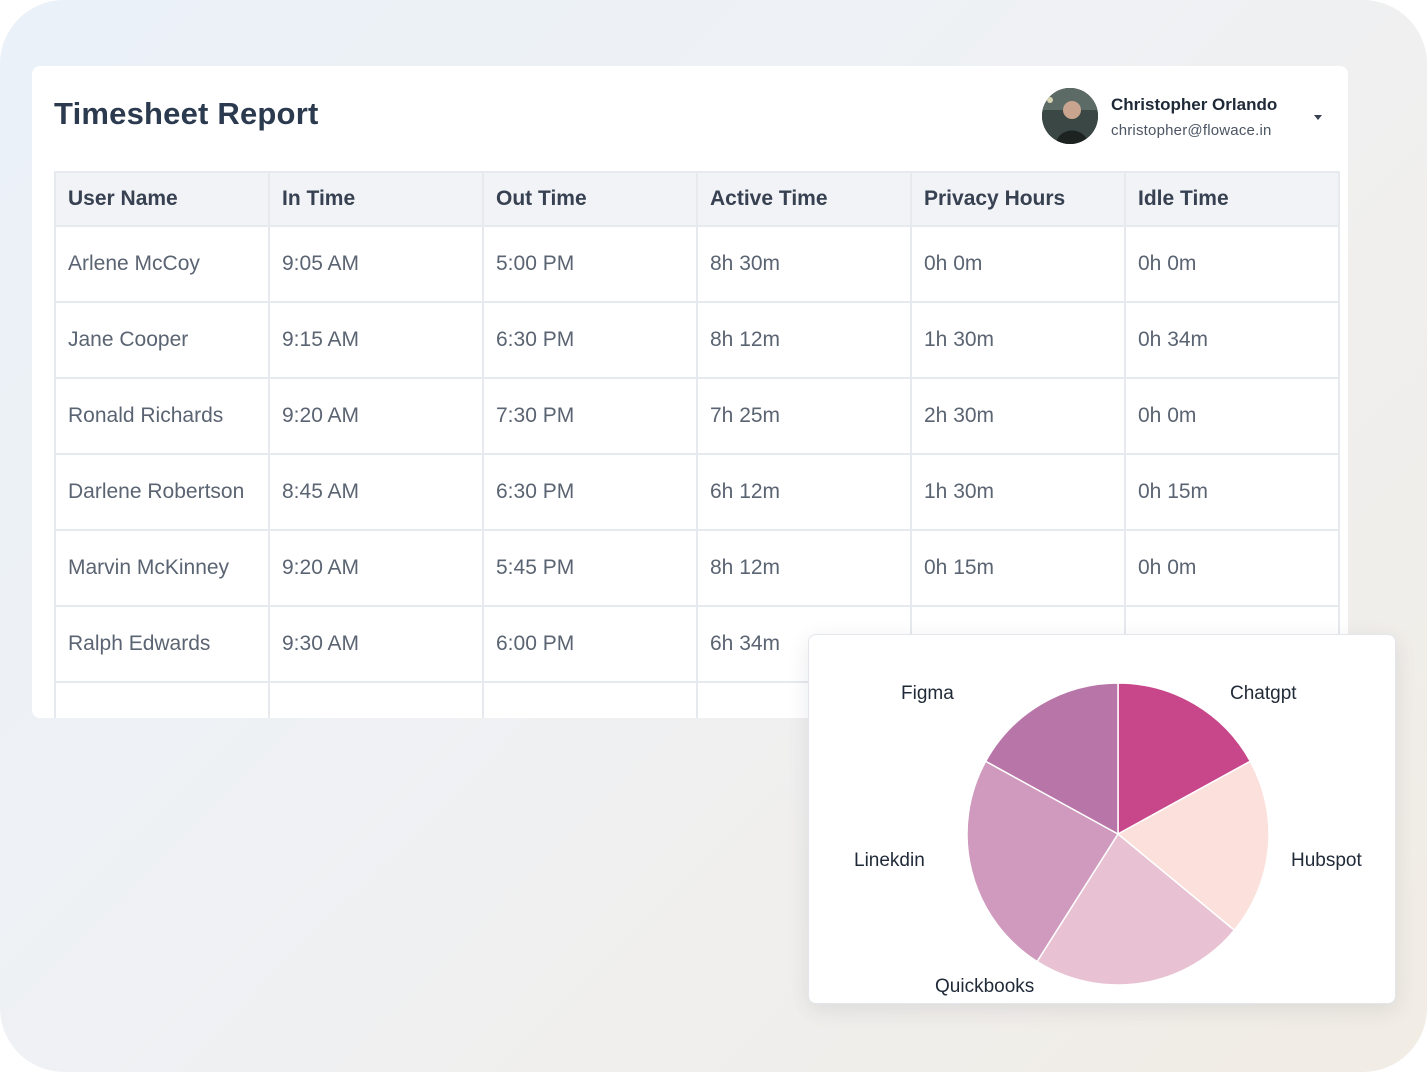  I want to click on cell-user-name, so click(162, 699).